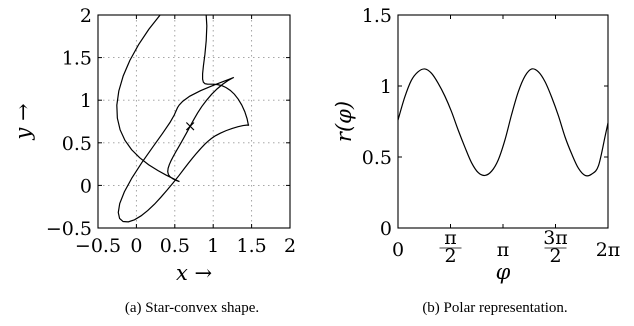  Describe the element at coordinates (450, 256) in the screenshot. I see `xtick-label-b-1-den: 2` at that location.